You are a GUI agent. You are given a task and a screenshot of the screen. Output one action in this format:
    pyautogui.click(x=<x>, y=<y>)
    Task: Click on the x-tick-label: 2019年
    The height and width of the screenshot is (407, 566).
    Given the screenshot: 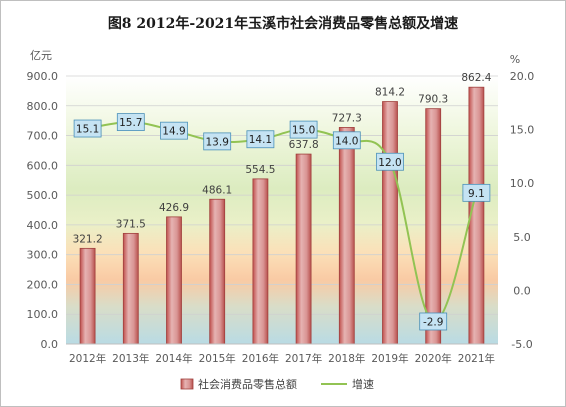 What is the action you would take?
    pyautogui.click(x=389, y=358)
    